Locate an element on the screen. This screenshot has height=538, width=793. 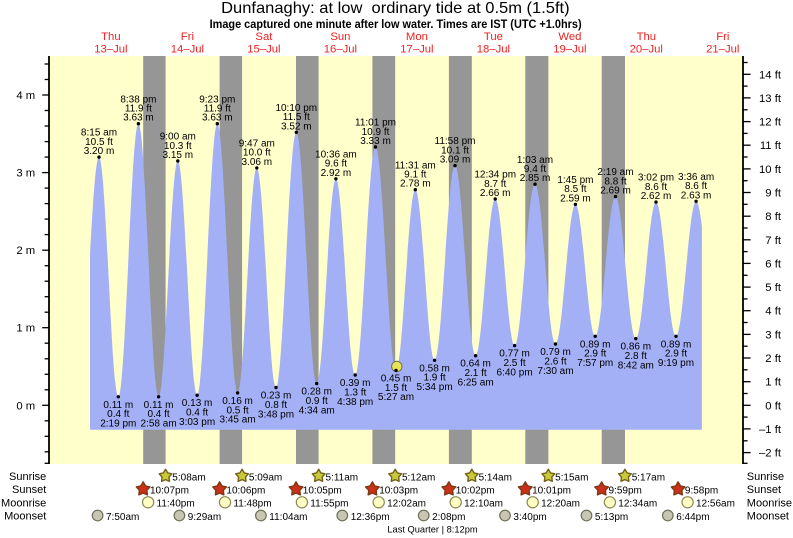
svg-text: 10:02pm is located at coordinates (475, 491).